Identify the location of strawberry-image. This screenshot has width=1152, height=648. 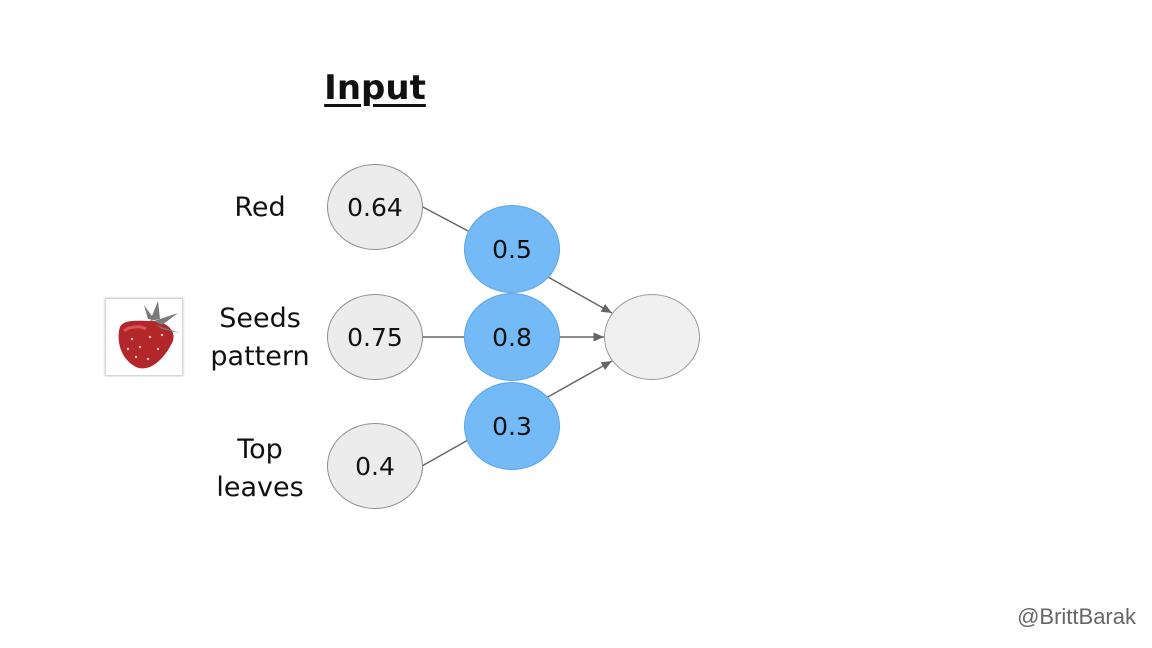
(144, 337).